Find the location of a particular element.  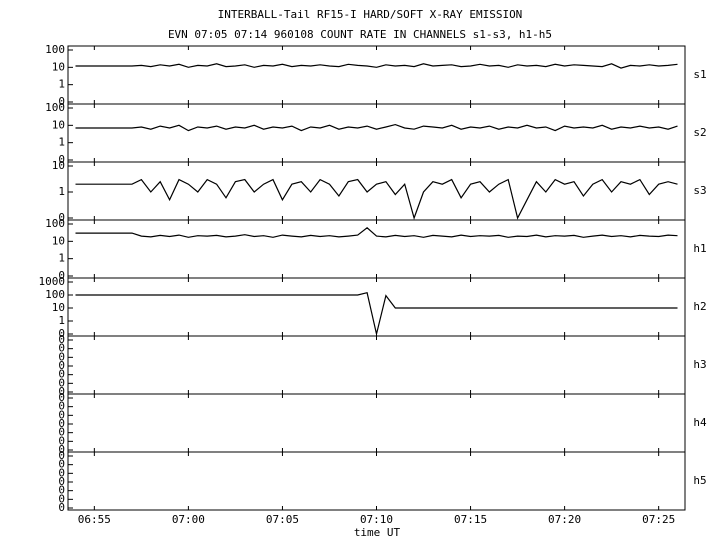

panel-label: h1 is located at coordinates (699, 248).